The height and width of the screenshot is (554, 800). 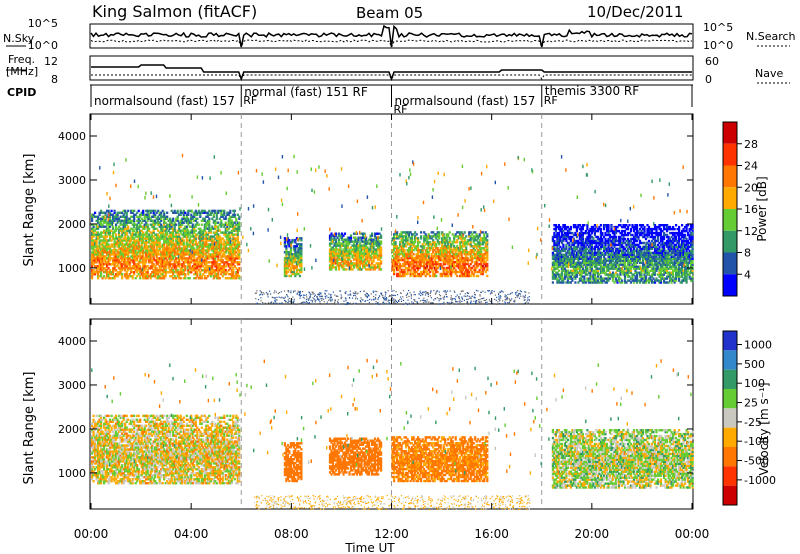 What do you see at coordinates (21, 59) in the screenshot?
I see `freq-label: Freq.` at bounding box center [21, 59].